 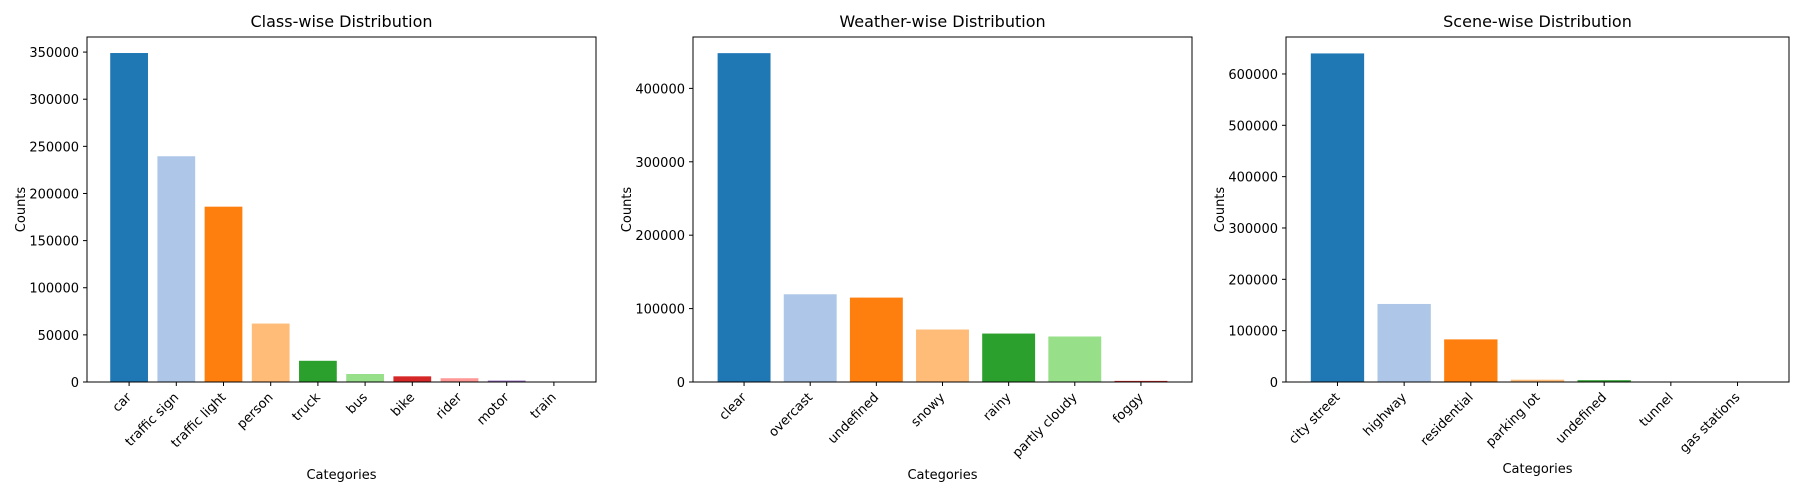 What do you see at coordinates (54, 53) in the screenshot?
I see `y-tick-label: 350000` at bounding box center [54, 53].